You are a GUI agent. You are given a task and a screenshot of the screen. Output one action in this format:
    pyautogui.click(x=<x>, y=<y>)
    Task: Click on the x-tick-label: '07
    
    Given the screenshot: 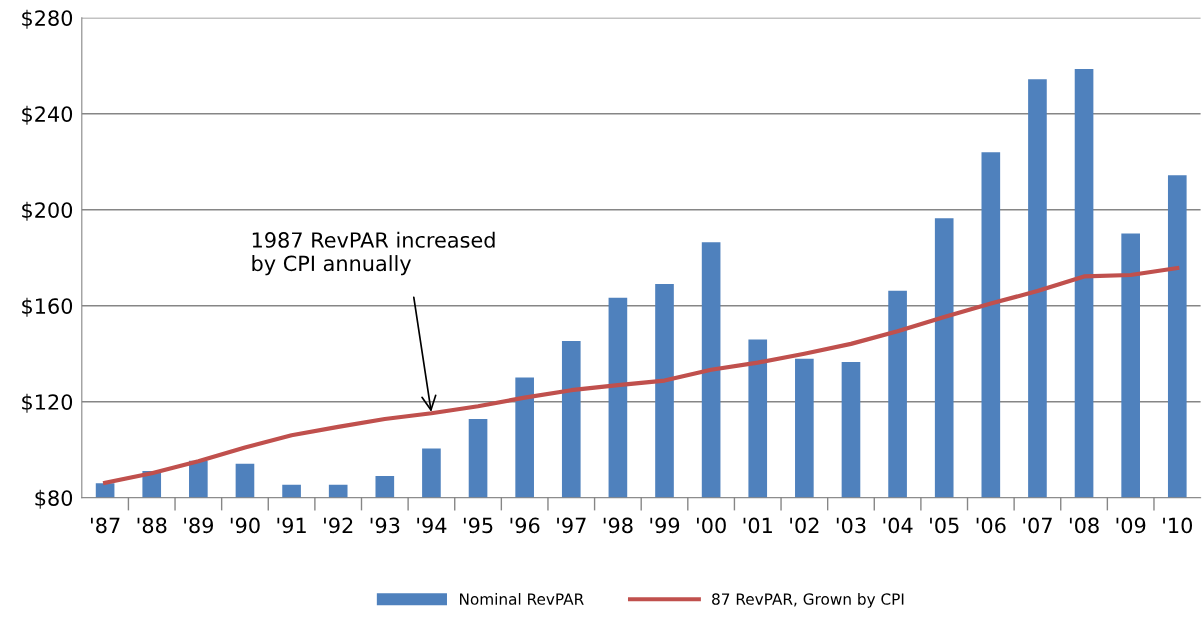 What is the action you would take?
    pyautogui.click(x=1037, y=525)
    